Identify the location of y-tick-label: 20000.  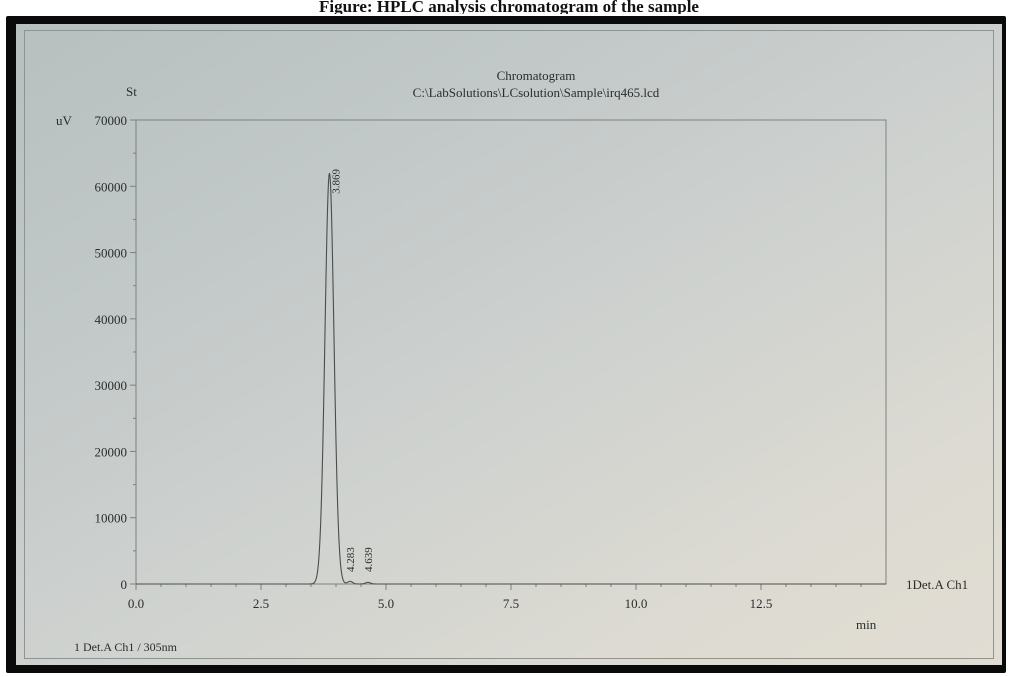
(111, 451).